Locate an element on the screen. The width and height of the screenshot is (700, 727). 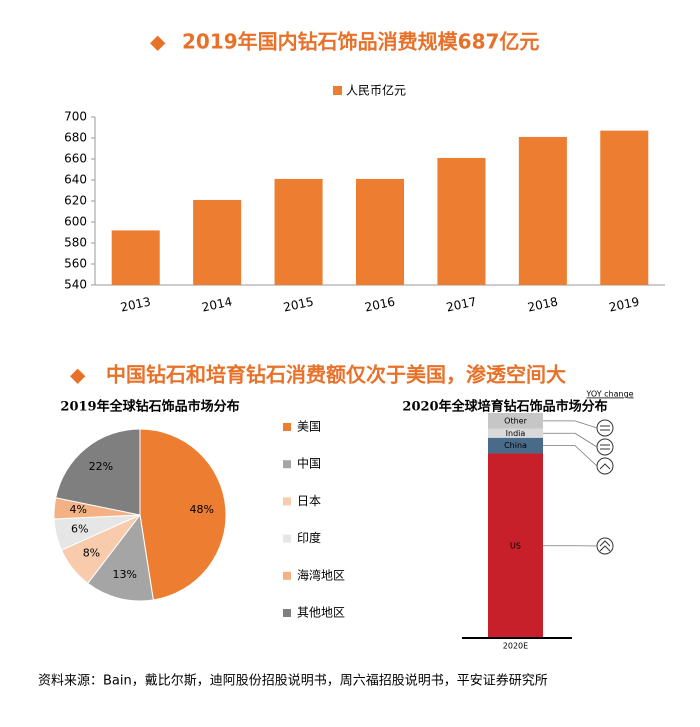
annotation: YOY change is located at coordinates (609, 394).